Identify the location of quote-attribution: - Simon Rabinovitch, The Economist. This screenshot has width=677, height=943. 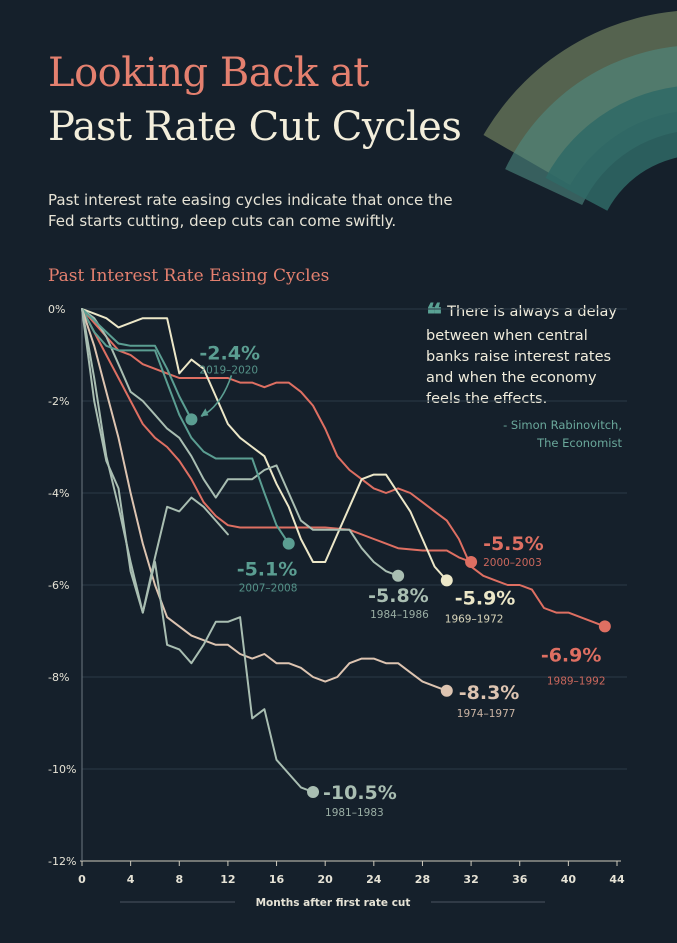
(562, 434).